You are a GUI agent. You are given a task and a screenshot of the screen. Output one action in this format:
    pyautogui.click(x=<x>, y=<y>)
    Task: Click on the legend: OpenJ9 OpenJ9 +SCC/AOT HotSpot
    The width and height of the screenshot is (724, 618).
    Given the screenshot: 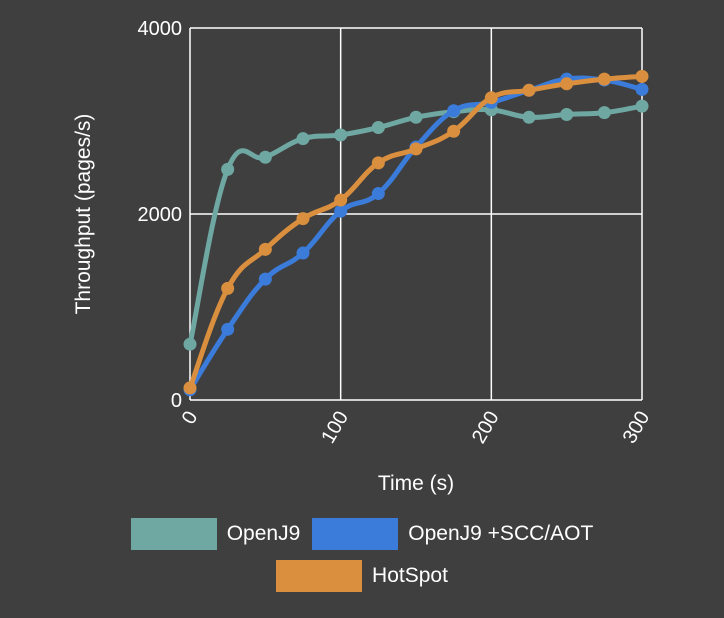 What is the action you would take?
    pyautogui.click(x=362, y=560)
    